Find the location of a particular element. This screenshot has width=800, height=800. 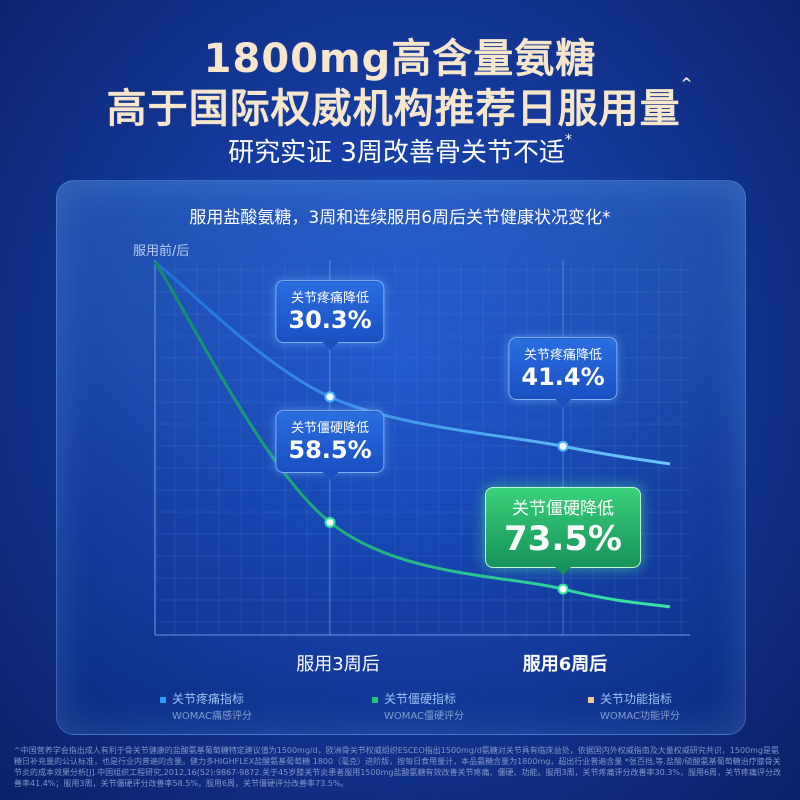

pain-point-6w is located at coordinates (563, 446).